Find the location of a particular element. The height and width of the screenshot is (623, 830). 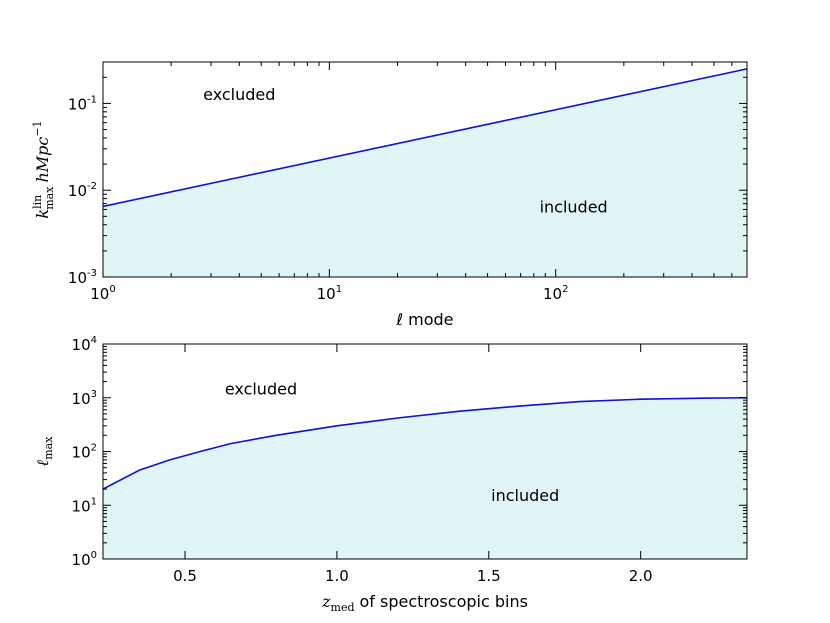

bottom-annotation-included: included is located at coordinates (525, 495).